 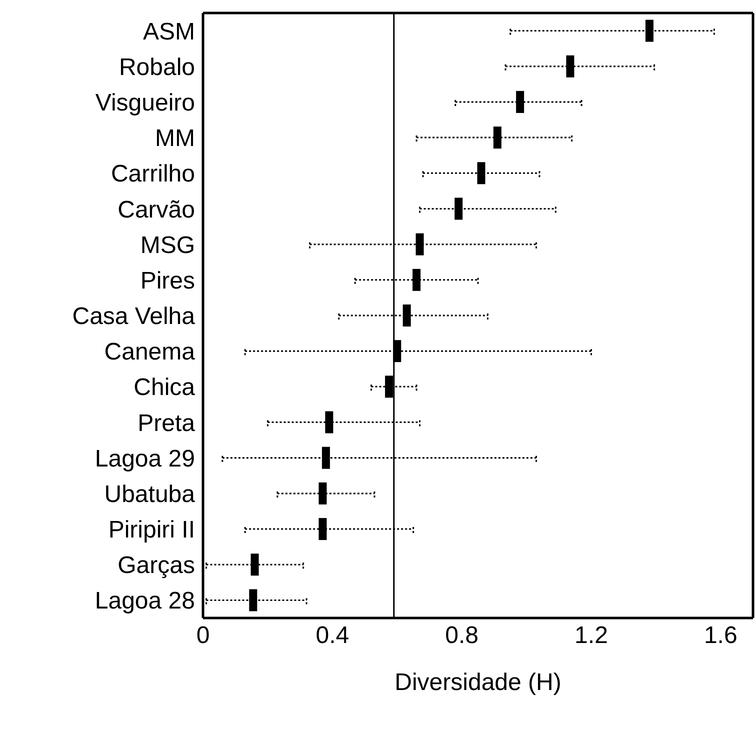 I want to click on y-tick-label: Robalo, so click(x=156, y=67).